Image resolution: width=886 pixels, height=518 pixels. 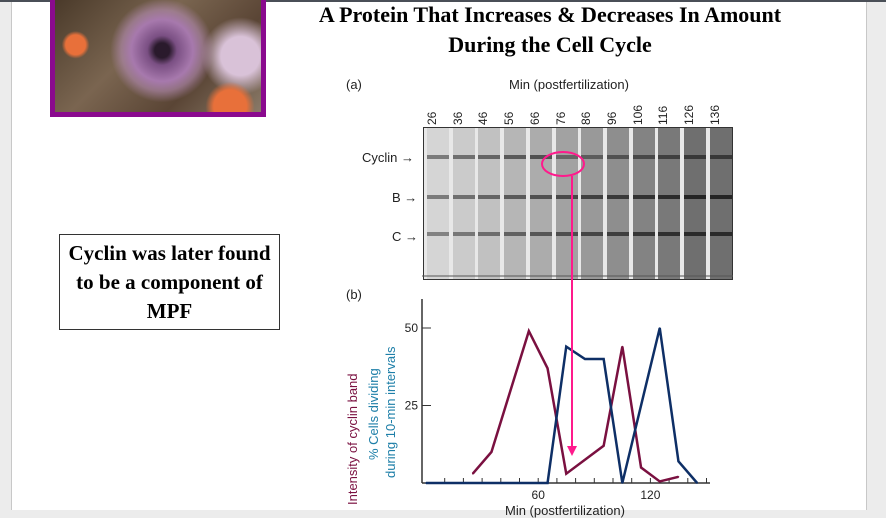 I want to click on panel-a-label: (a), so click(x=354, y=84).